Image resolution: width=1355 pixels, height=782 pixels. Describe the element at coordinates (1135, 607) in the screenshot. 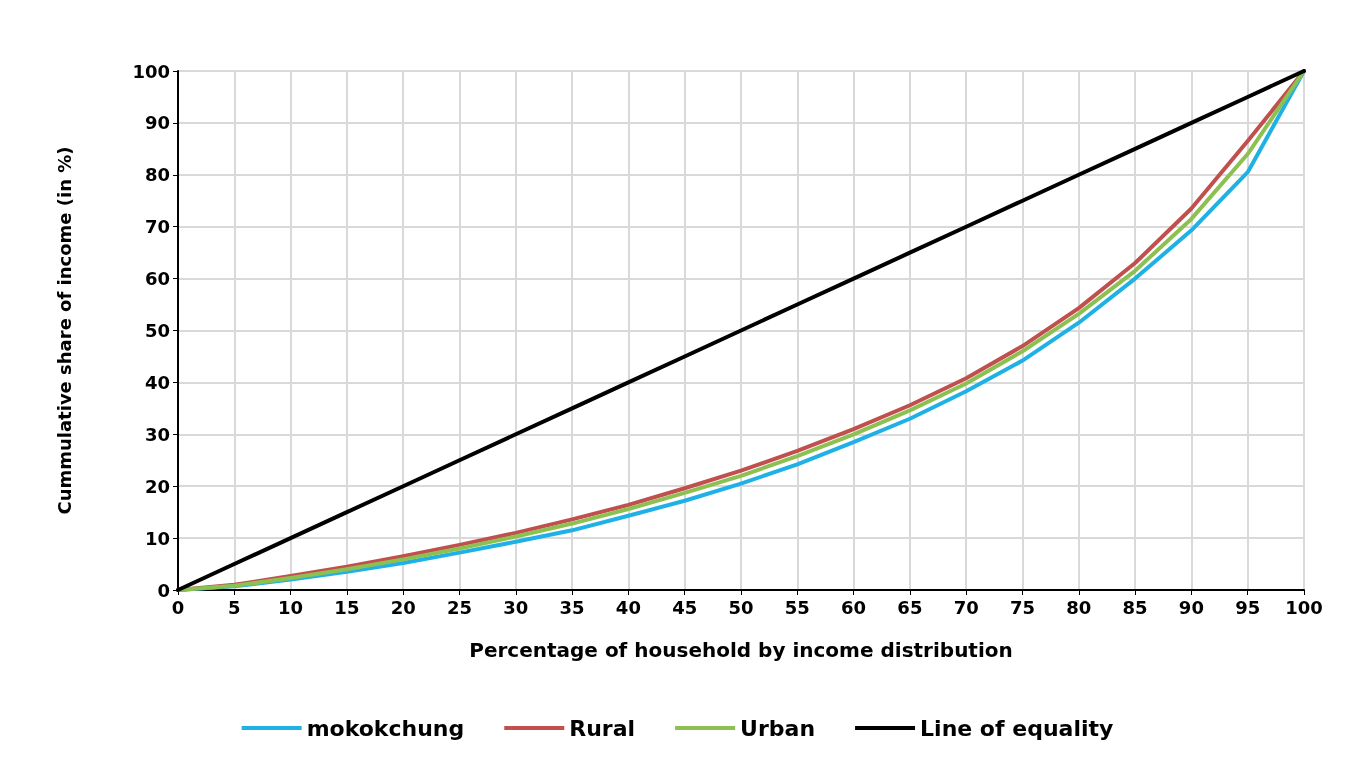

I see `x-tick-label: 85` at that location.